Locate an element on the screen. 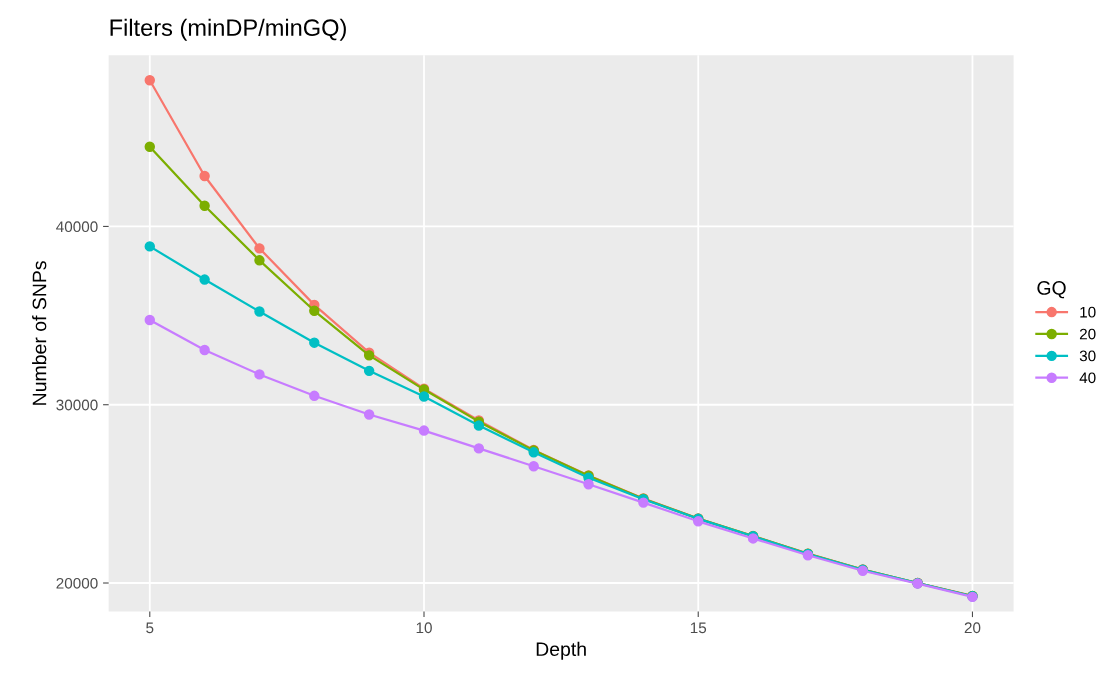  y-tick-label: 20000 is located at coordinates (77, 583).